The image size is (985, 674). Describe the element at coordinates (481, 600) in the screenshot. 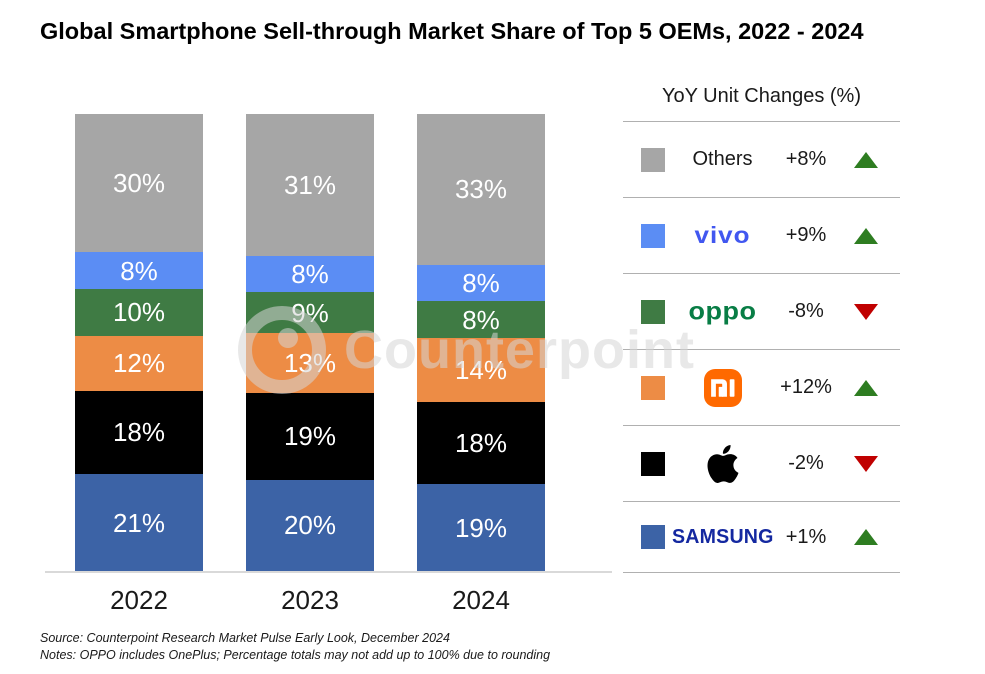

I see `x-axis-label-2024: 2024` at that location.